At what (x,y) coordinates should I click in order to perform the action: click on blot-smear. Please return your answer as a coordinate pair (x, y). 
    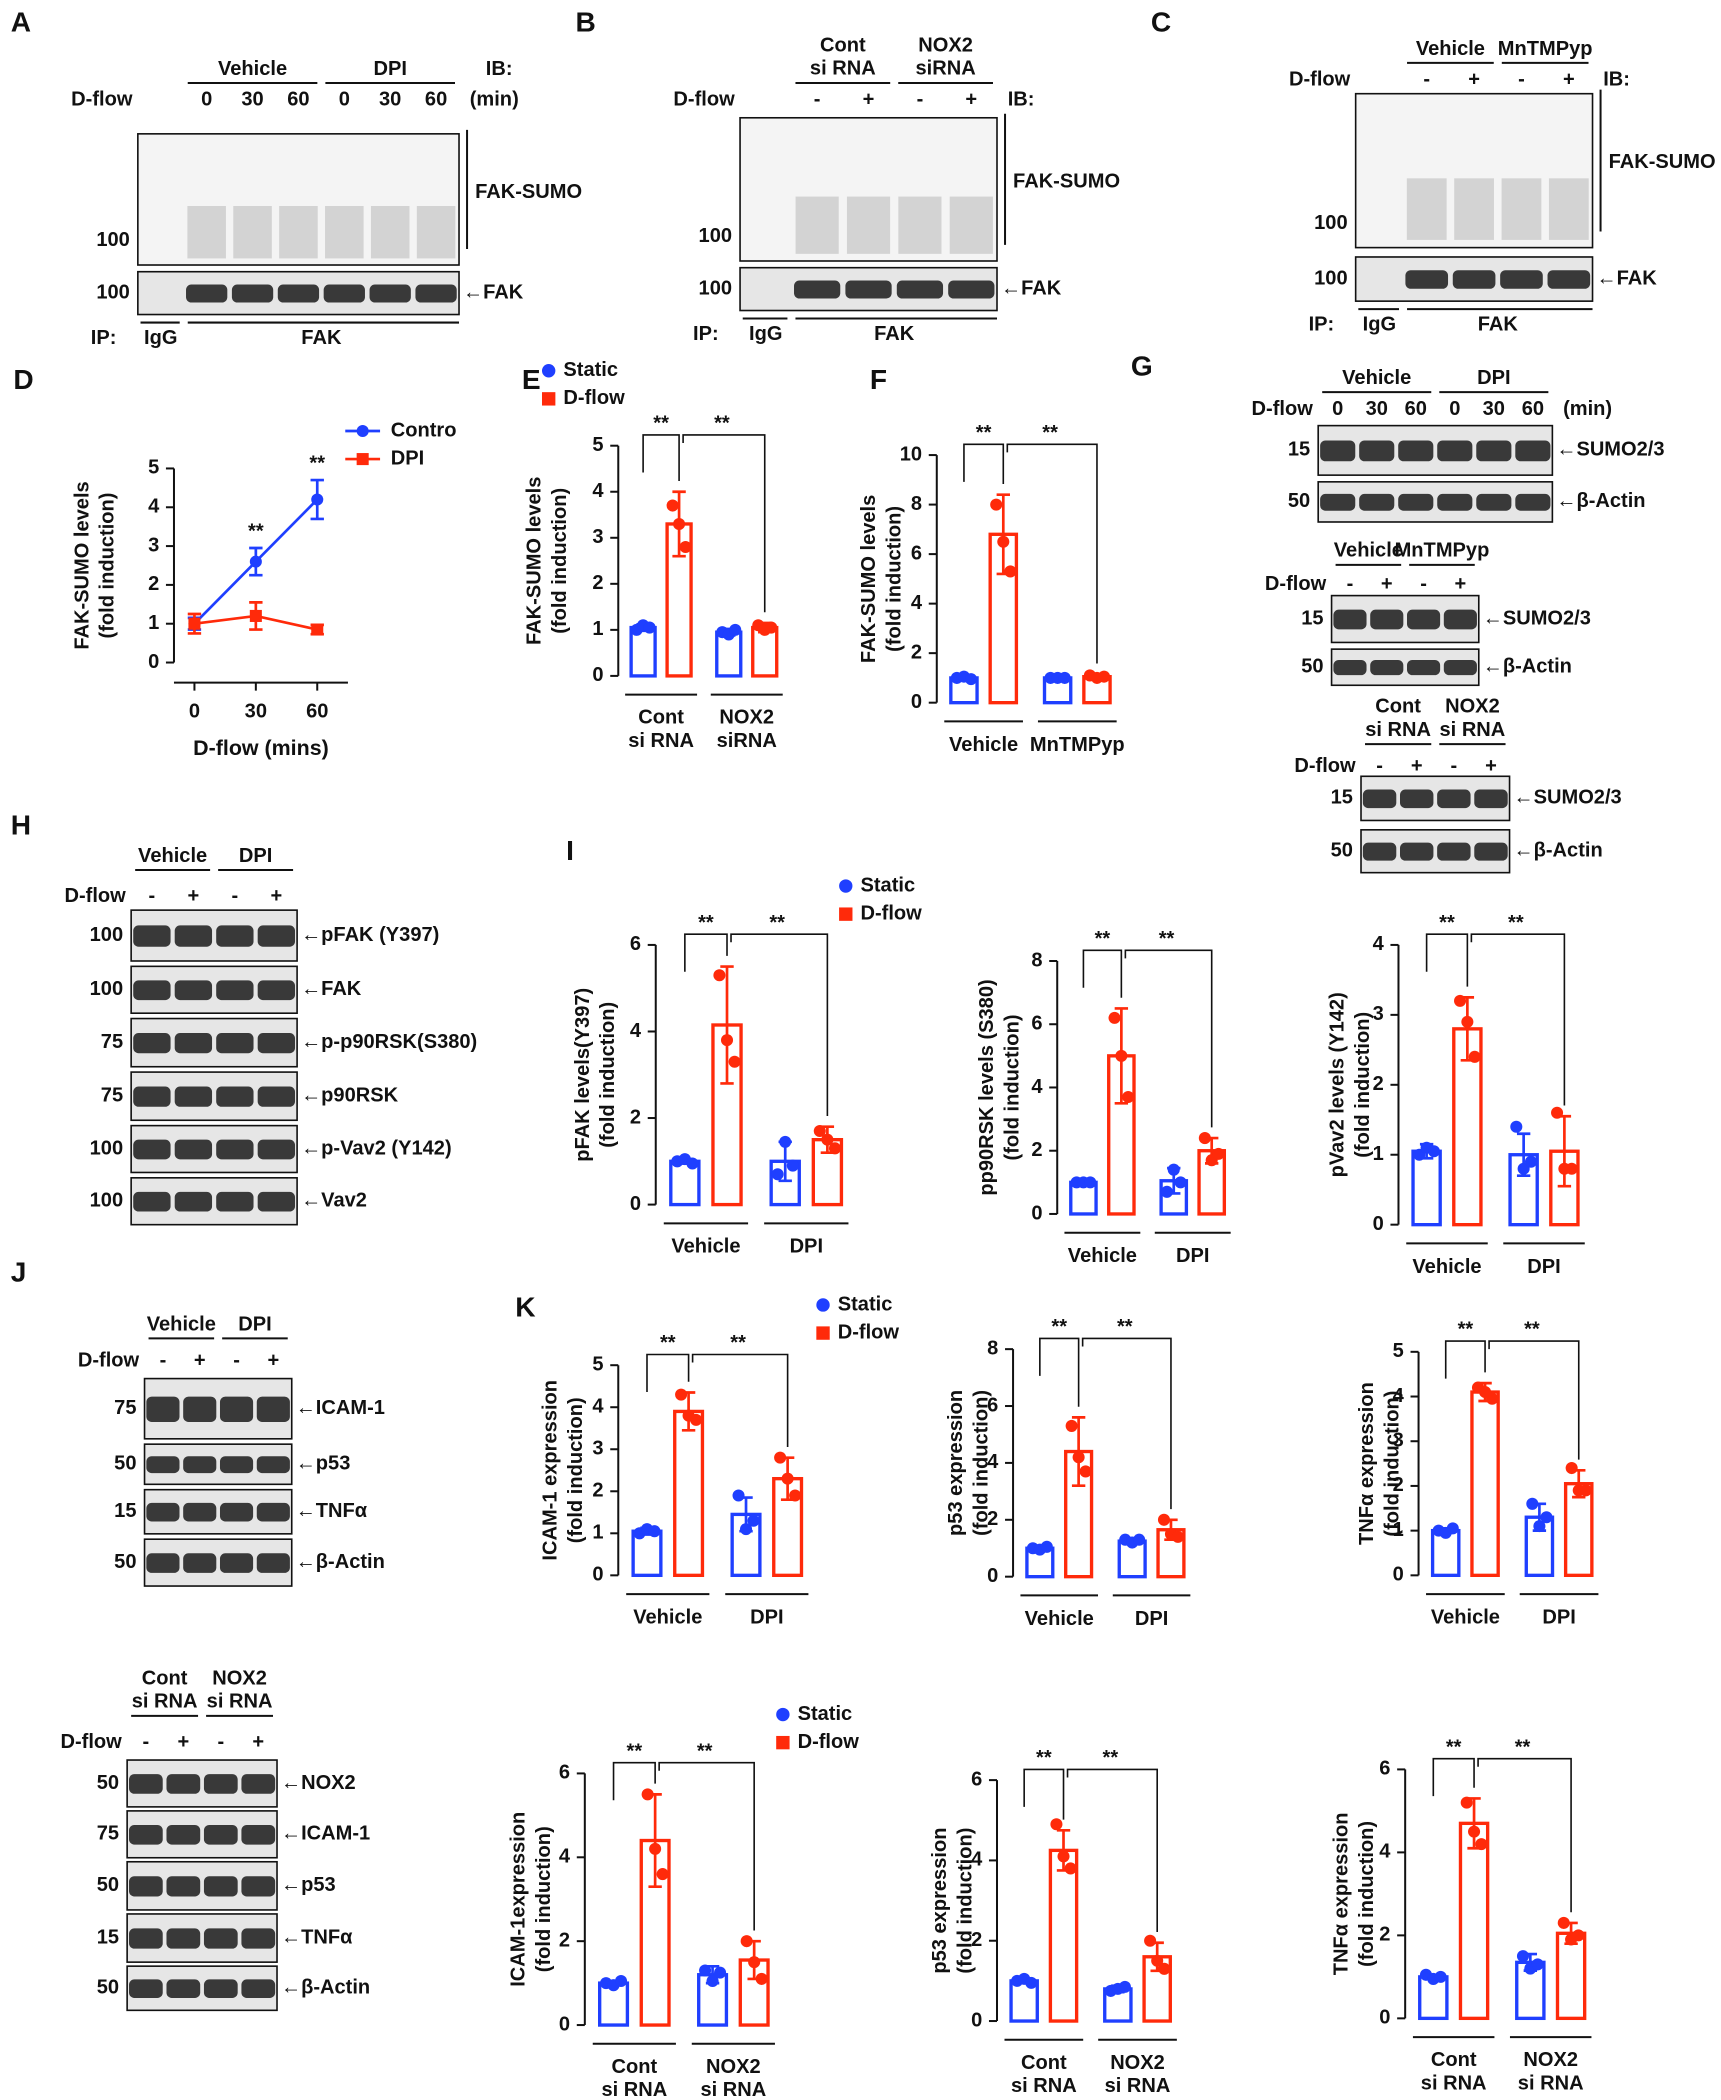
    Looking at the image, I should click on (206, 232).